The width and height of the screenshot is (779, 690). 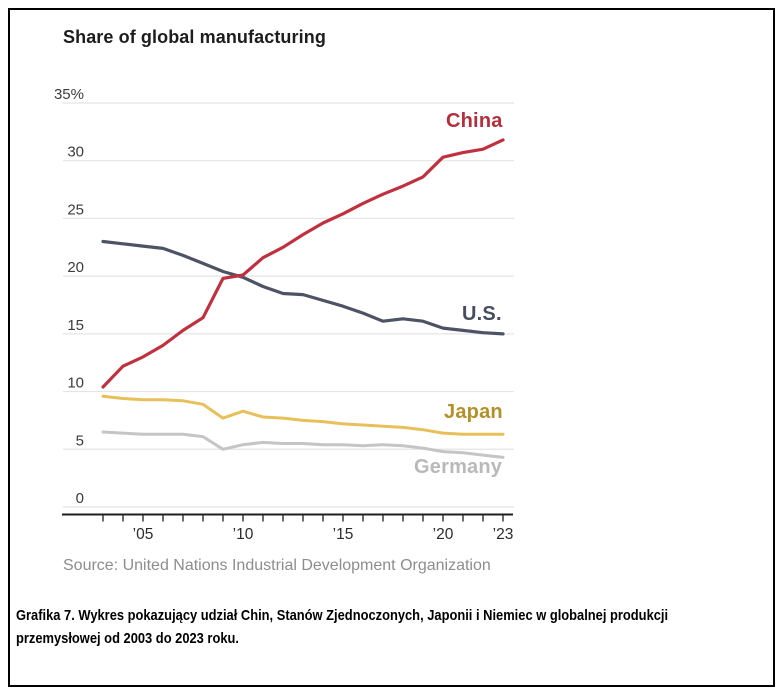 What do you see at coordinates (80, 440) in the screenshot?
I see `y-tick-label: 5` at bounding box center [80, 440].